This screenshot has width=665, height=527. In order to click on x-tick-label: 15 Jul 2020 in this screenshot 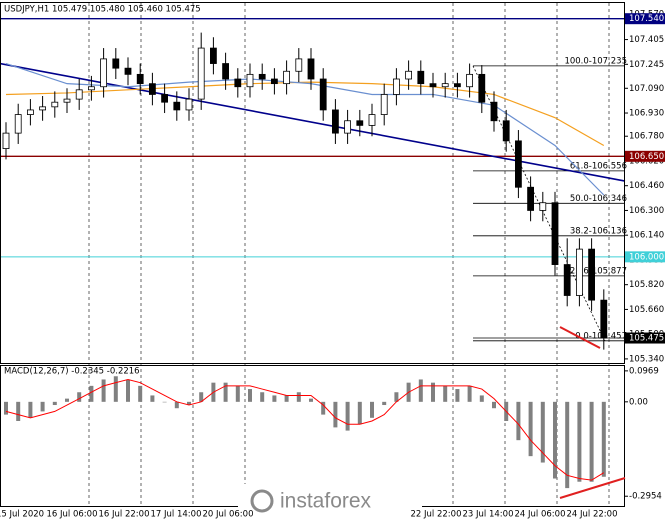, I will do `click(22, 515)`.